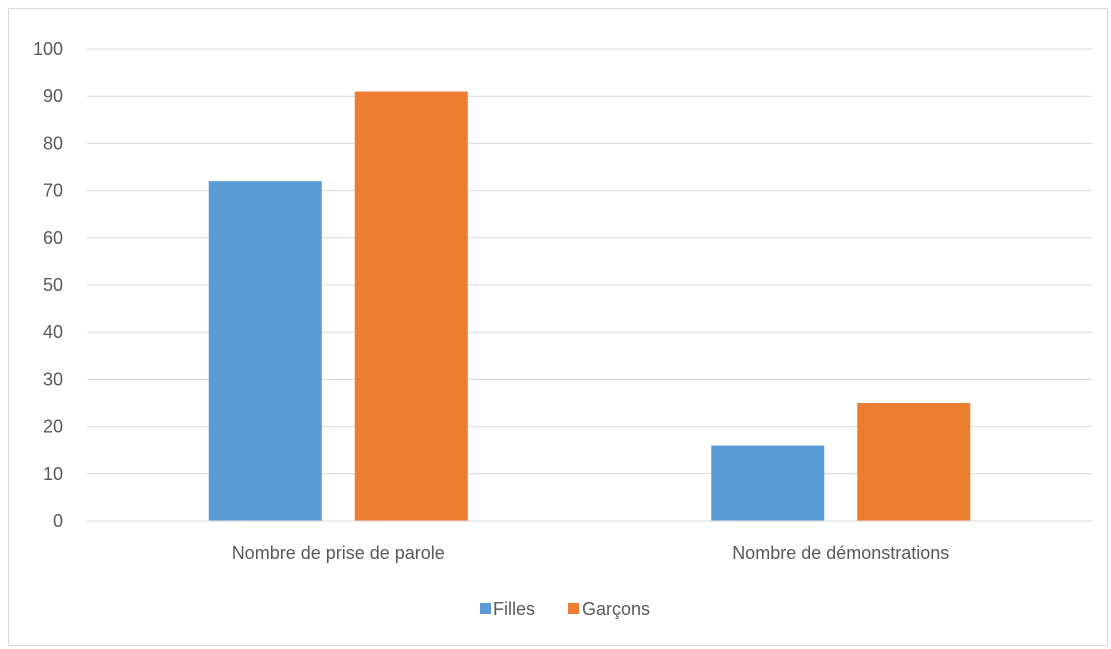 This screenshot has width=1111, height=649. I want to click on category-label: Nombre de démonstrations, so click(840, 553).